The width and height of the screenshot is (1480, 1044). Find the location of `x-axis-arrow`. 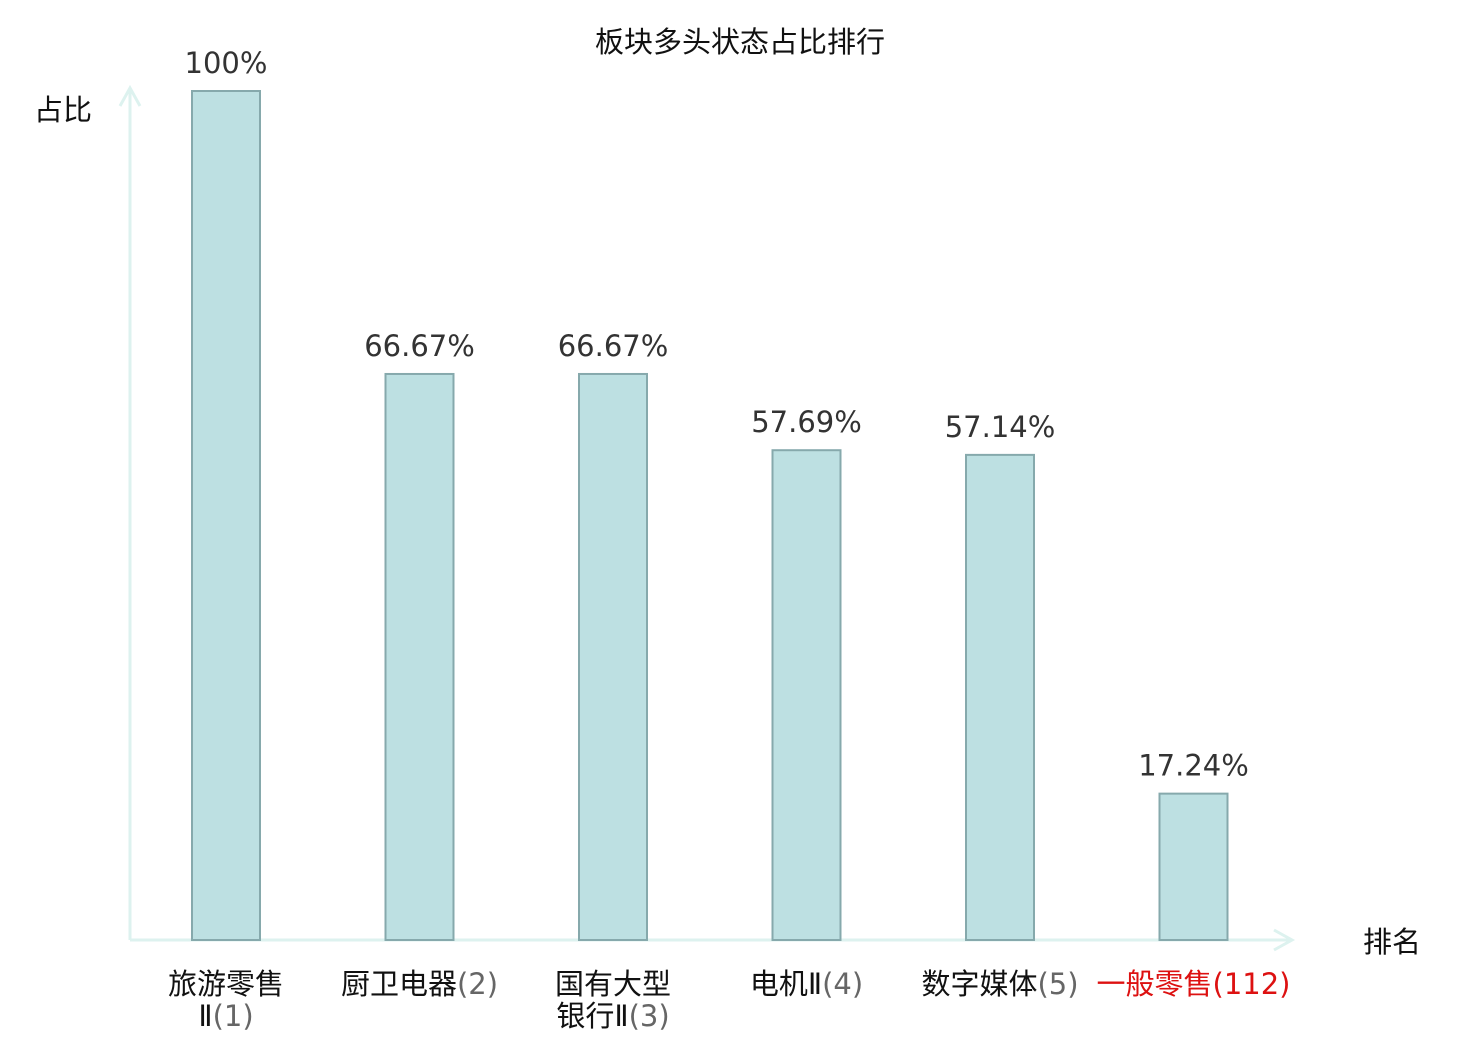

x-axis-arrow is located at coordinates (1284, 940).